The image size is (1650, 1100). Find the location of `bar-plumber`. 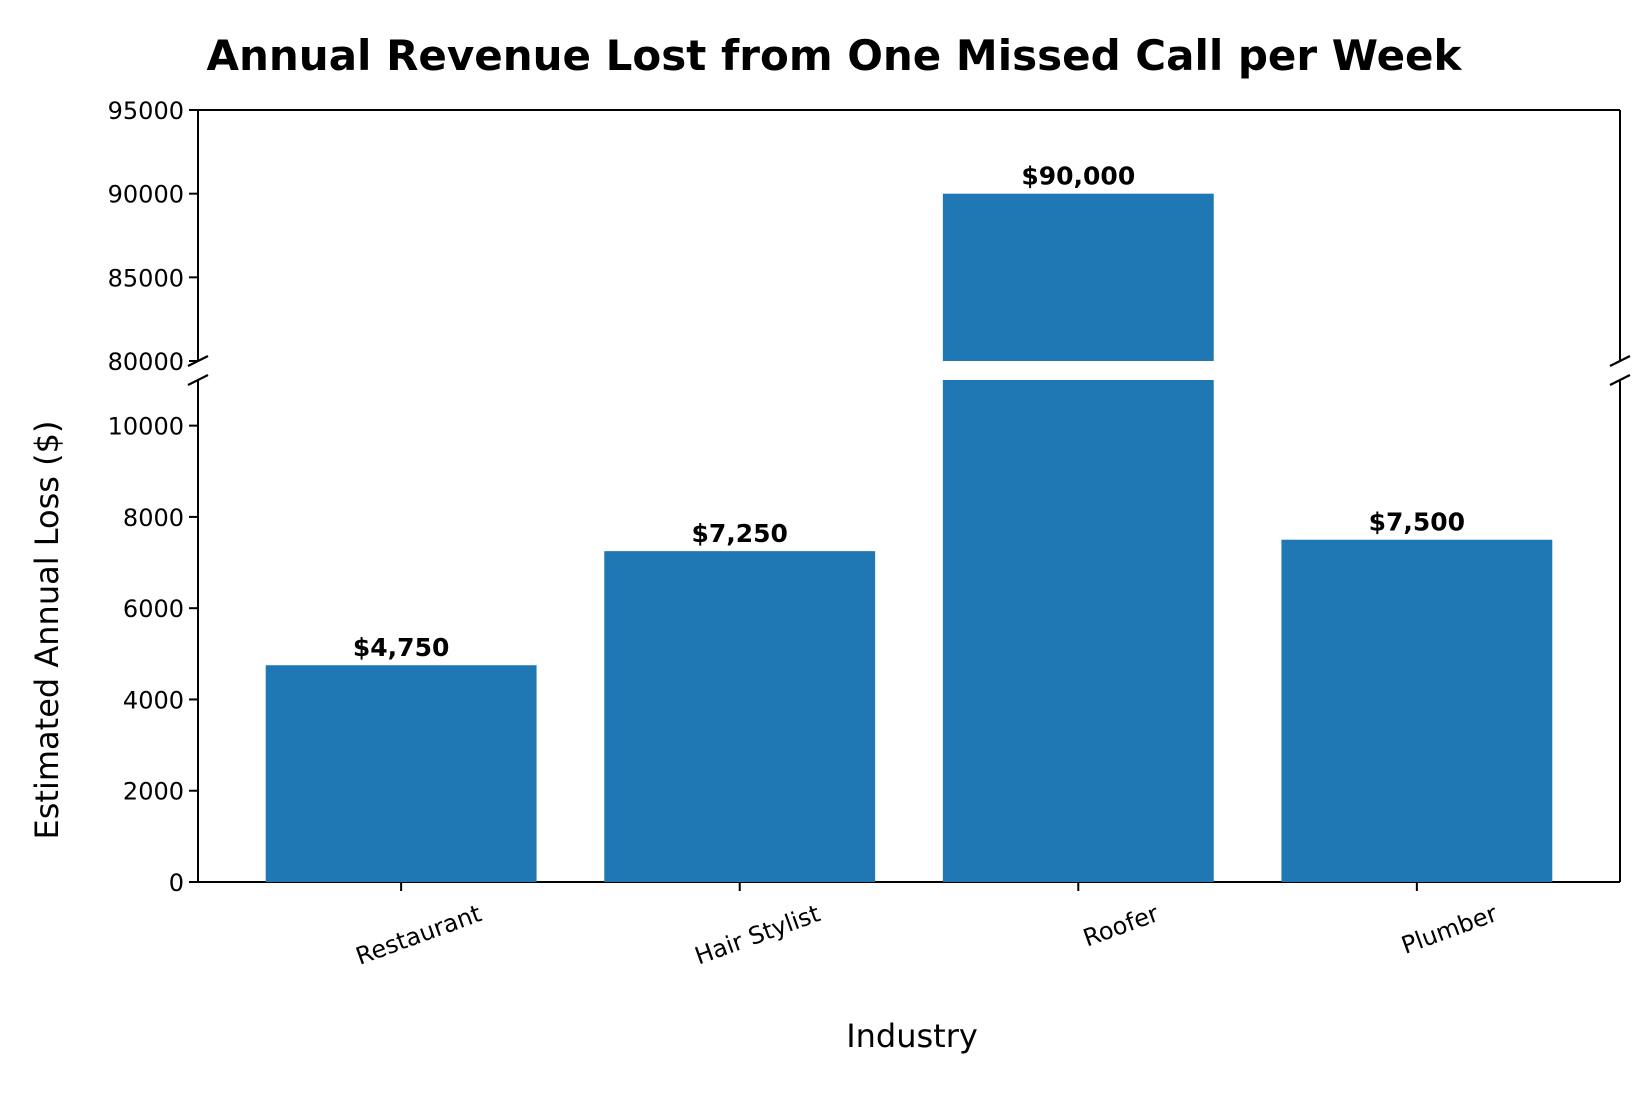

bar-plumber is located at coordinates (1417, 710).